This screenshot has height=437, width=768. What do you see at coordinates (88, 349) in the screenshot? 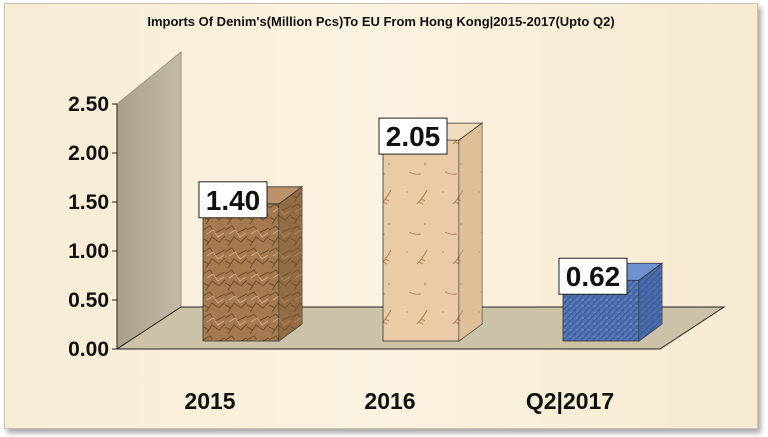
I see `y-tick-label: 0.00` at bounding box center [88, 349].